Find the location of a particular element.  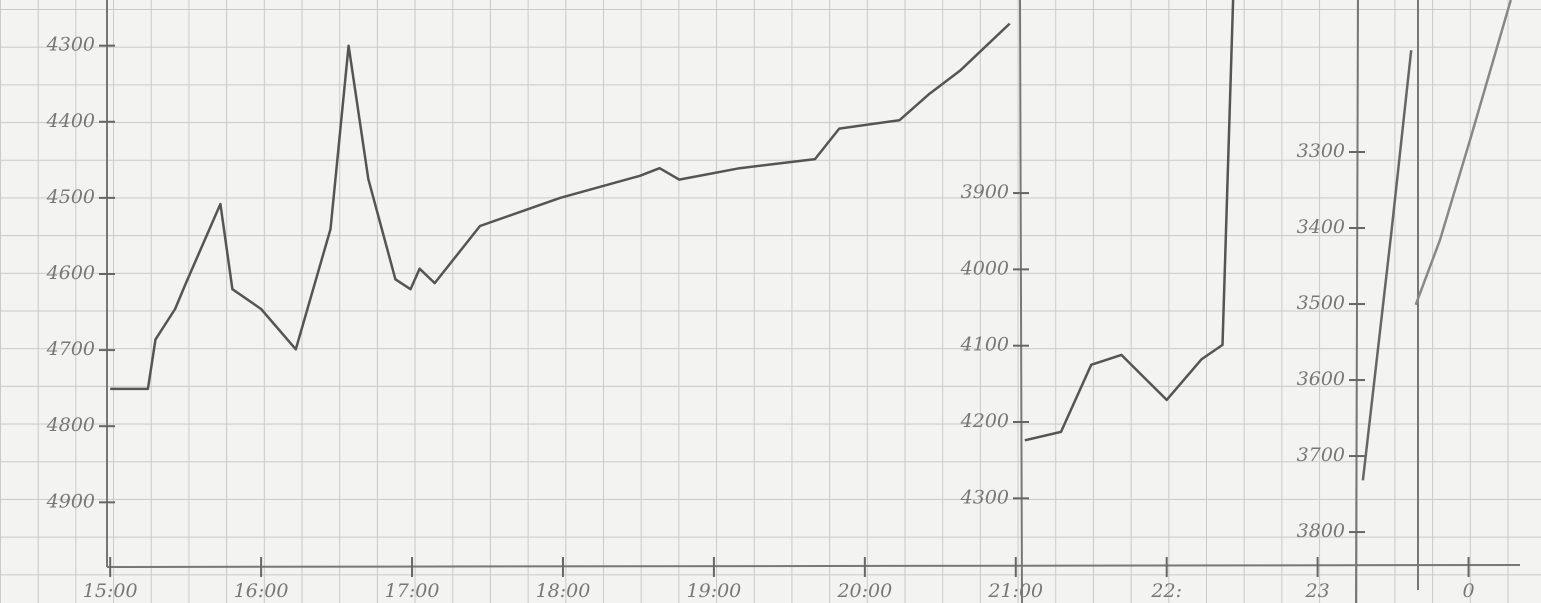

y-tick-label: 4100 is located at coordinates (984, 345).